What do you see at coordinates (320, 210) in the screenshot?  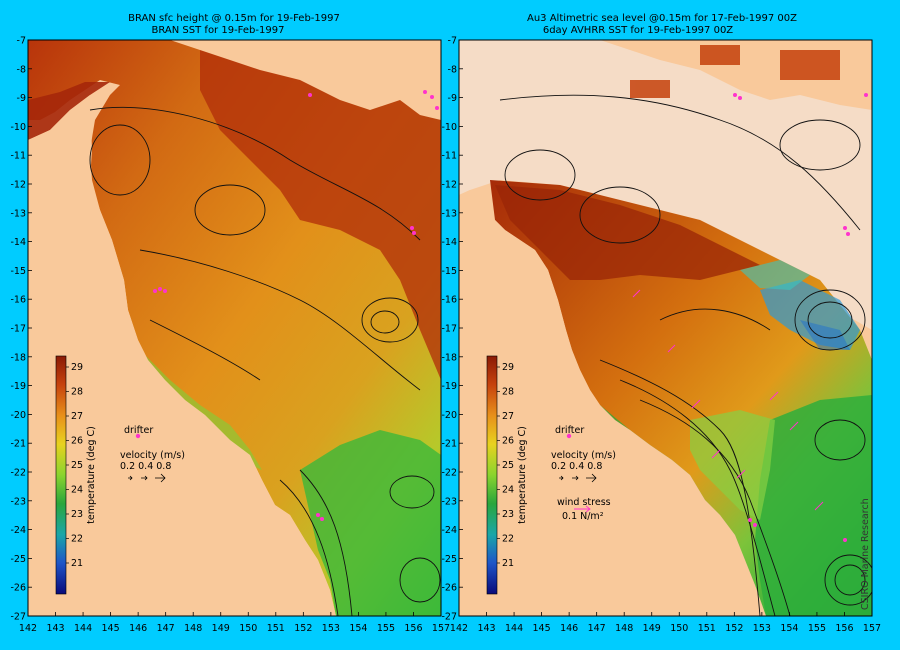 I see `left-warm-band-east` at bounding box center [320, 210].